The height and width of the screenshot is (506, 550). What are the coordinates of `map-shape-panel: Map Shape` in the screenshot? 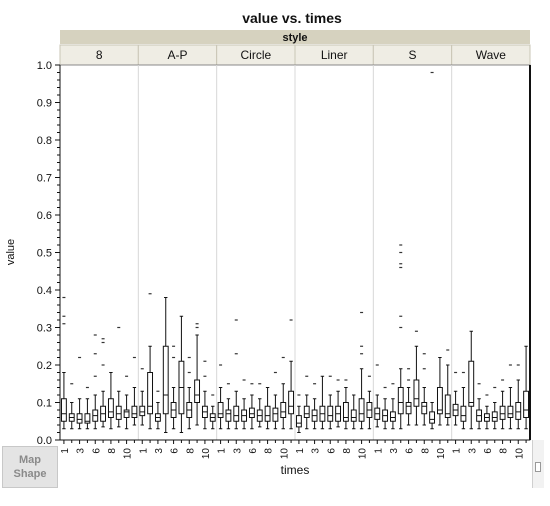 It's located at (30, 467).